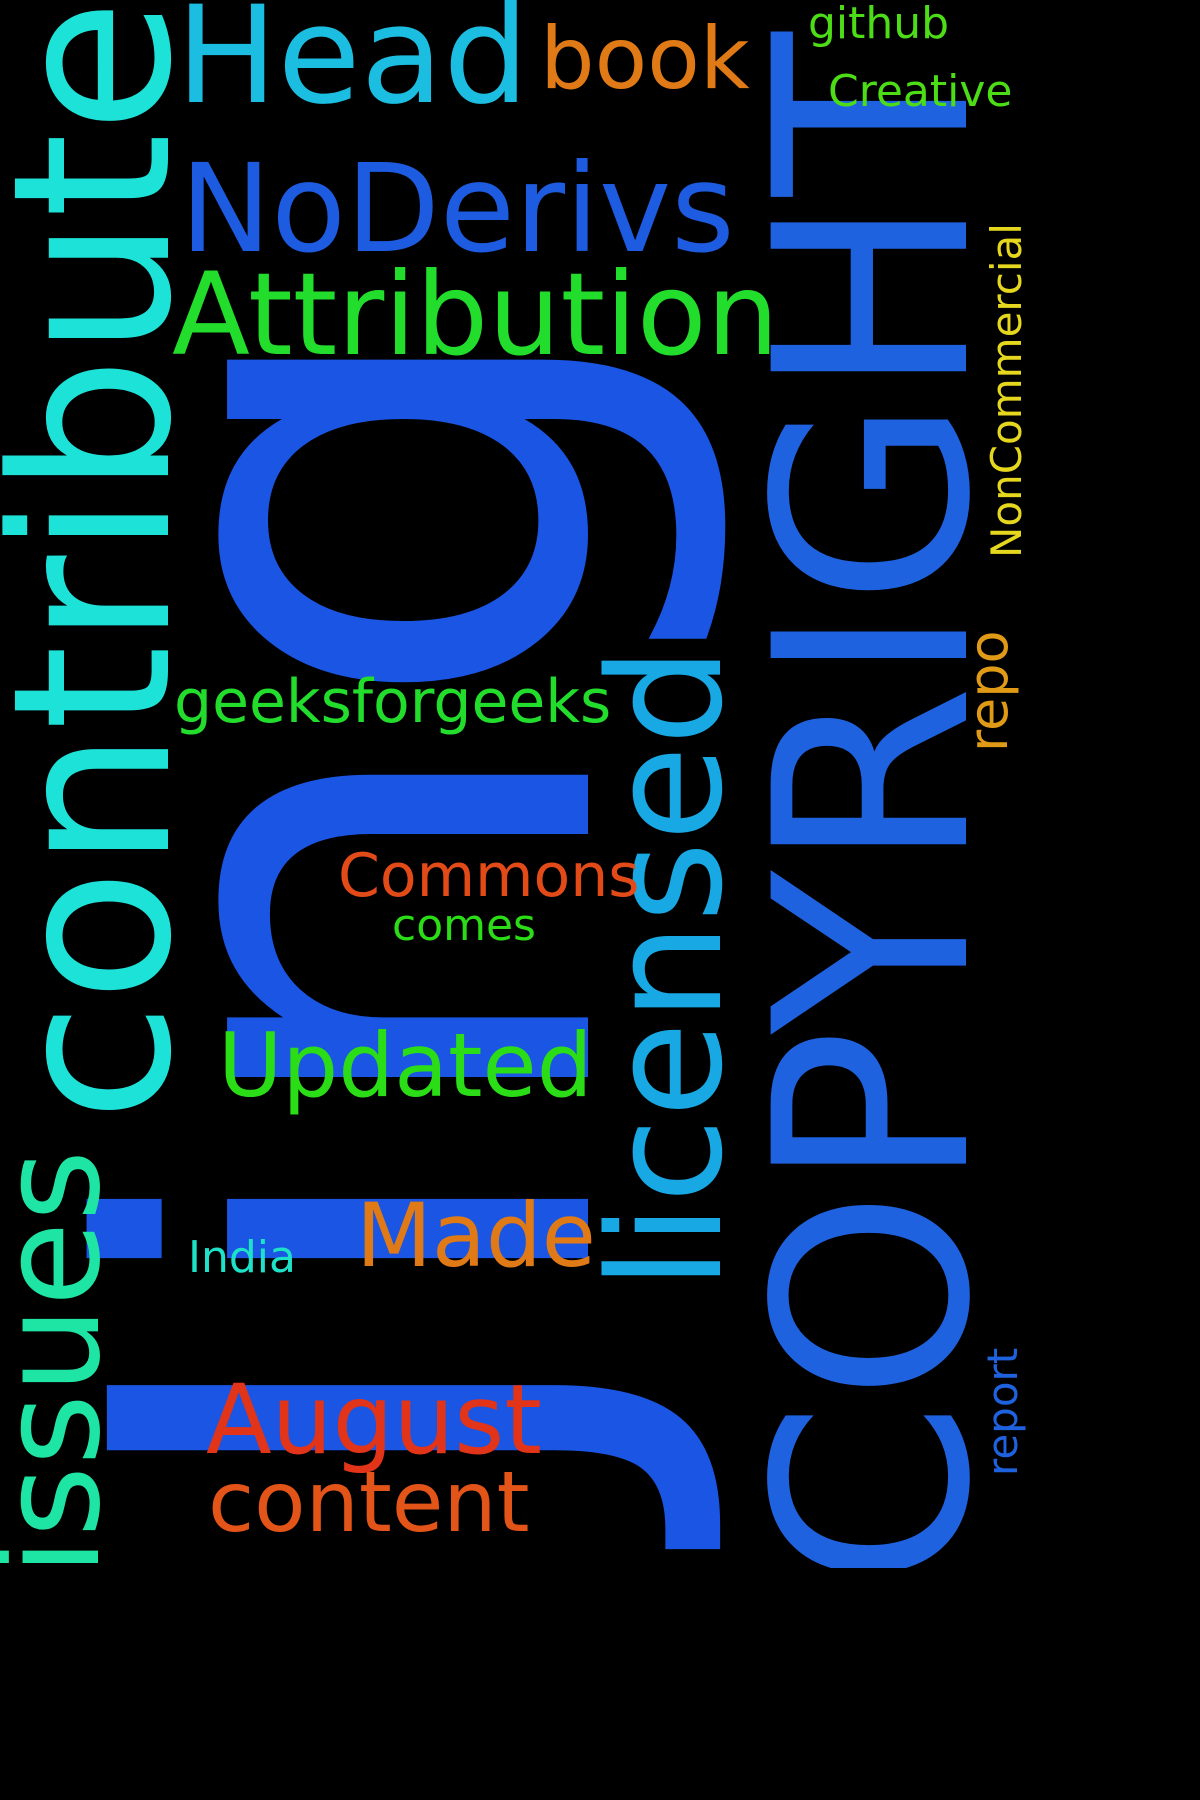 The image size is (1200, 1800). What do you see at coordinates (60, 1359) in the screenshot?
I see `word-issues: issues` at bounding box center [60, 1359].